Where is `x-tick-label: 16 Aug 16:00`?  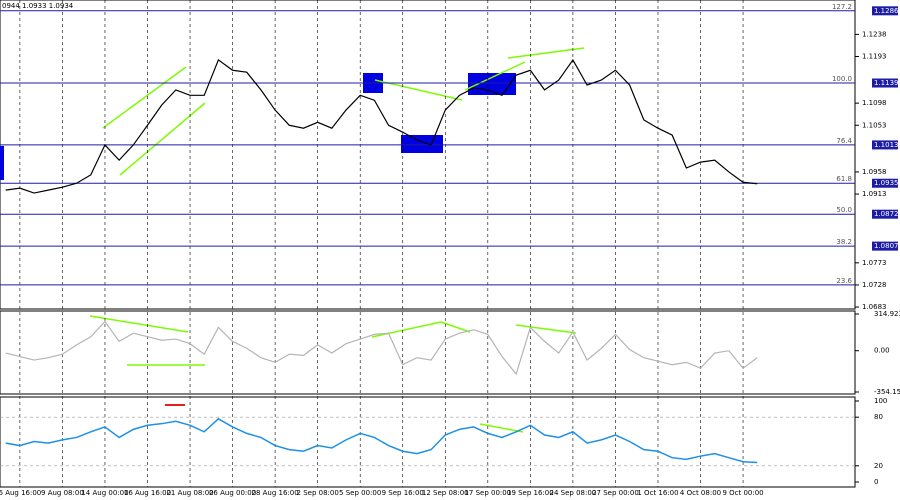 x-tick-label: 16 Aug 16:00 is located at coordinates (147, 493).